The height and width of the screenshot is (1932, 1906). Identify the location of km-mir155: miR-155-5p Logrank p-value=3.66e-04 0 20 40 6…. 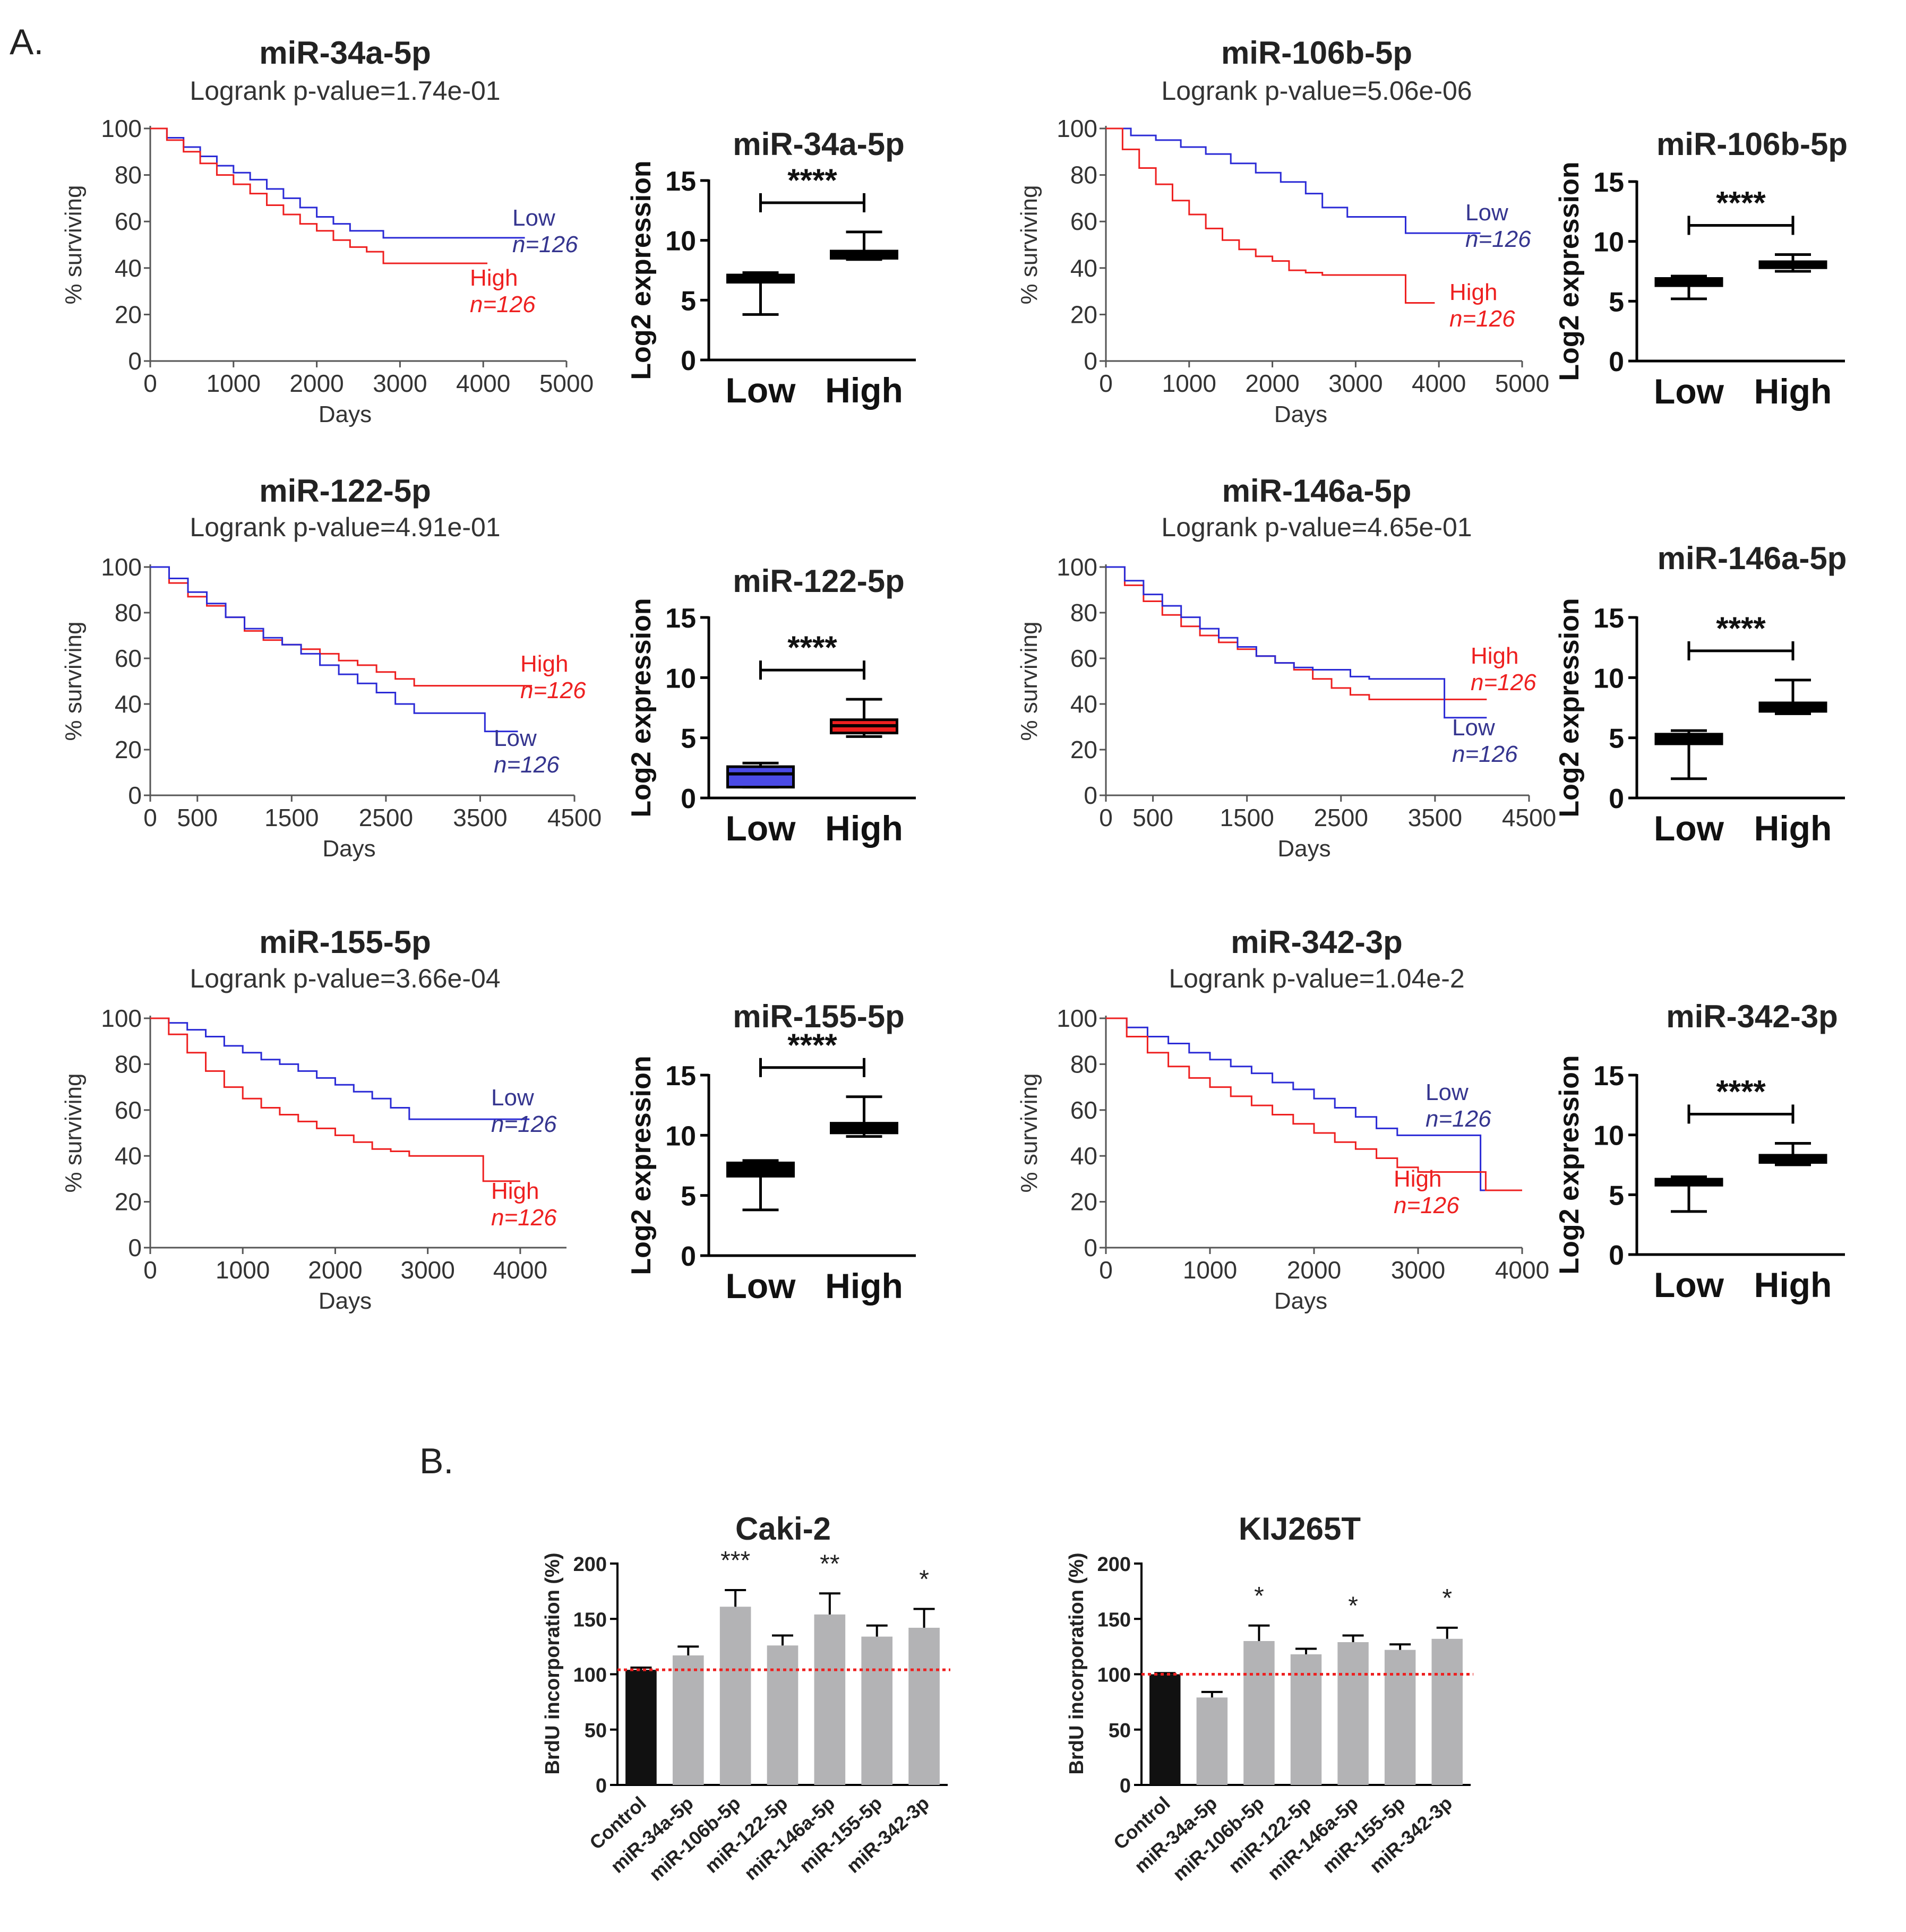
(313, 1119).